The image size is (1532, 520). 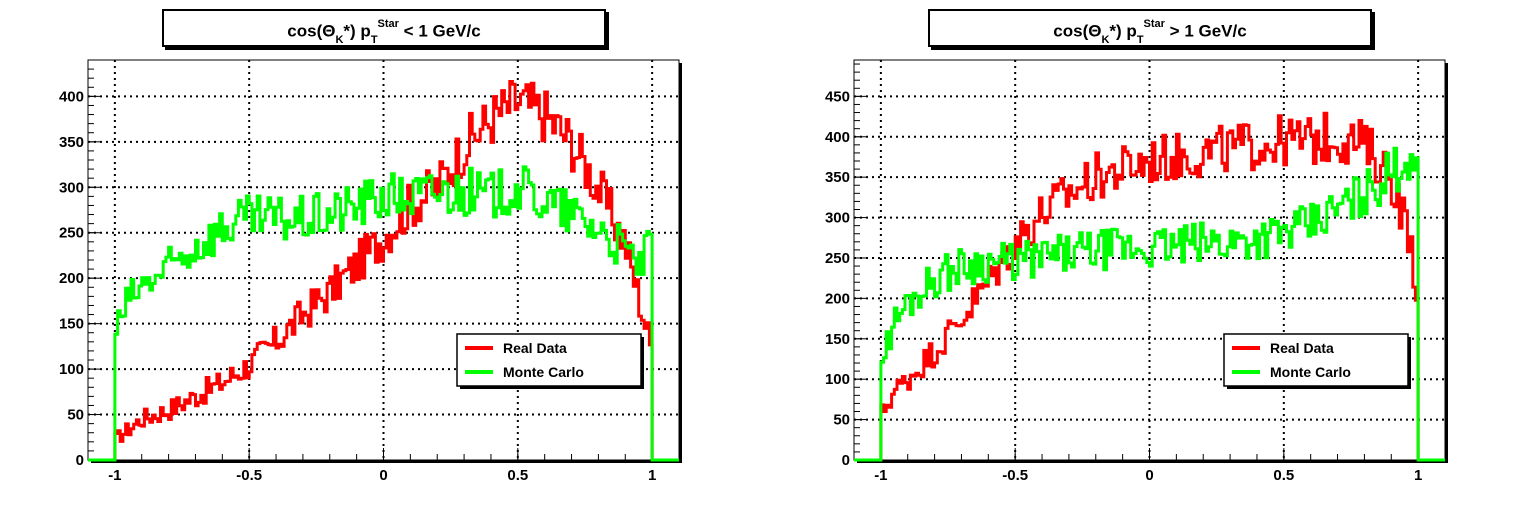 I want to click on y-tick-label: 450, so click(x=837, y=96).